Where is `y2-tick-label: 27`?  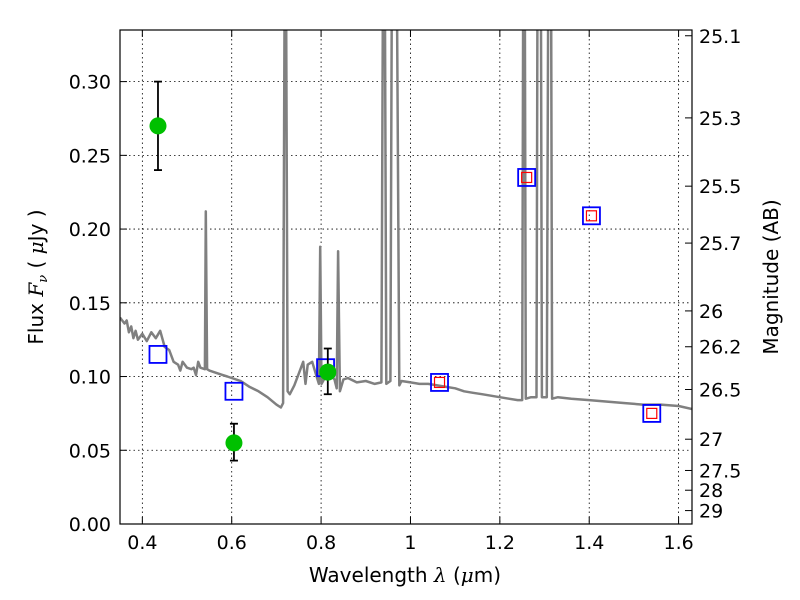
y2-tick-label: 27 is located at coordinates (711, 440).